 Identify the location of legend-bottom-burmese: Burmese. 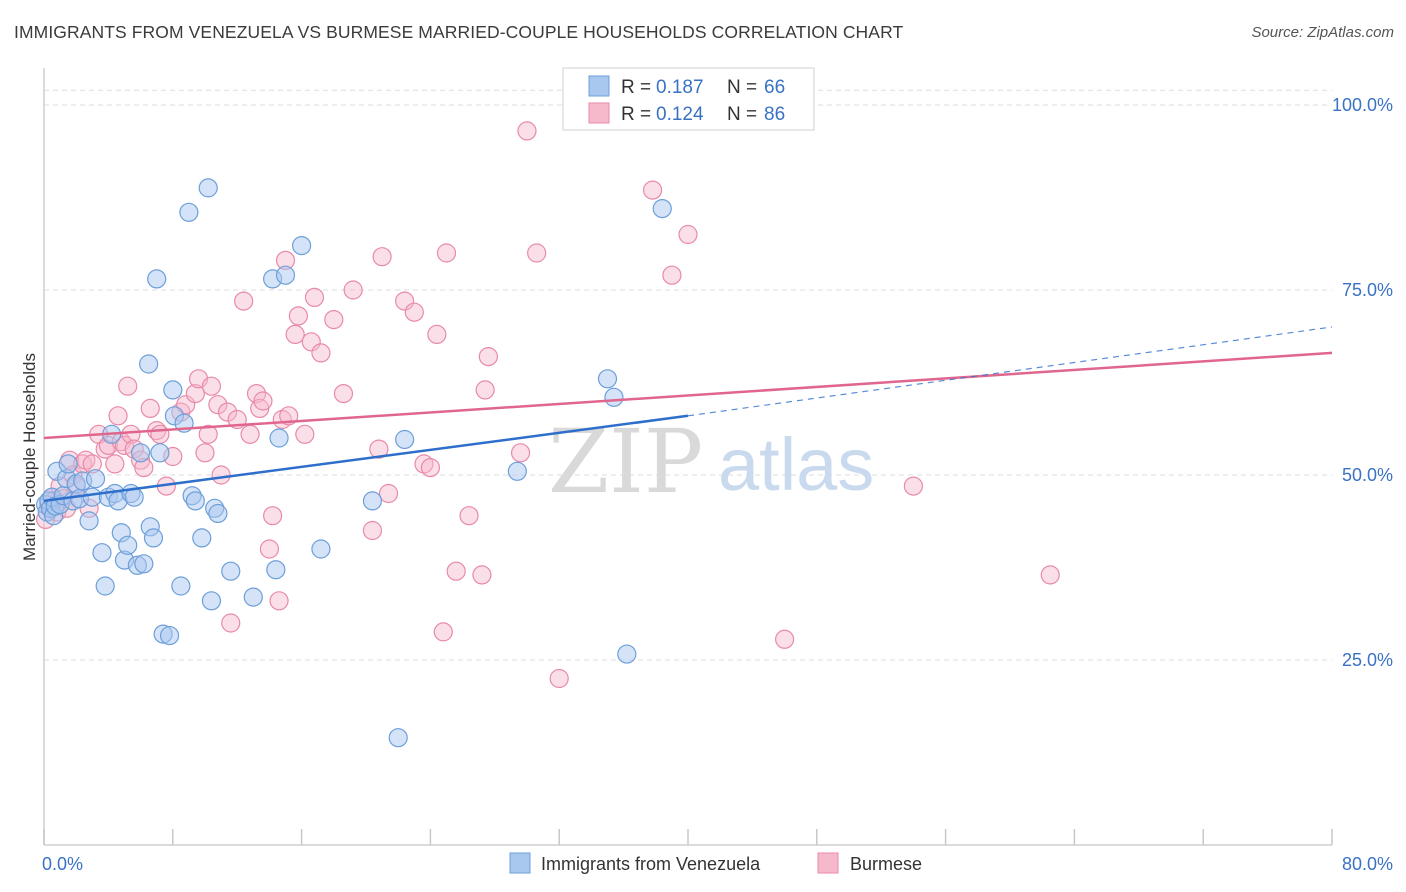
(886, 864).